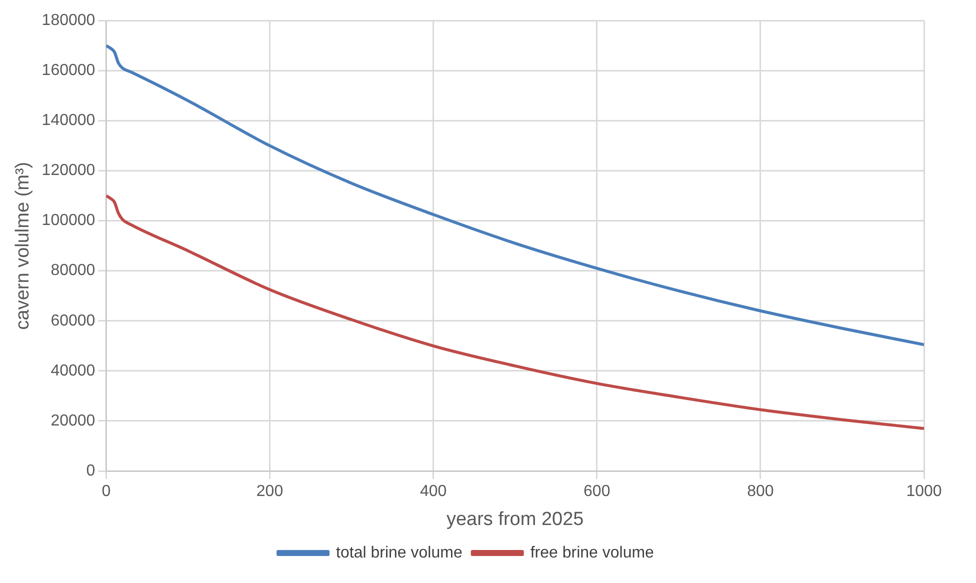 The height and width of the screenshot is (583, 976). Describe the element at coordinates (592, 553) in the screenshot. I see `legend-label: free brine volume` at that location.